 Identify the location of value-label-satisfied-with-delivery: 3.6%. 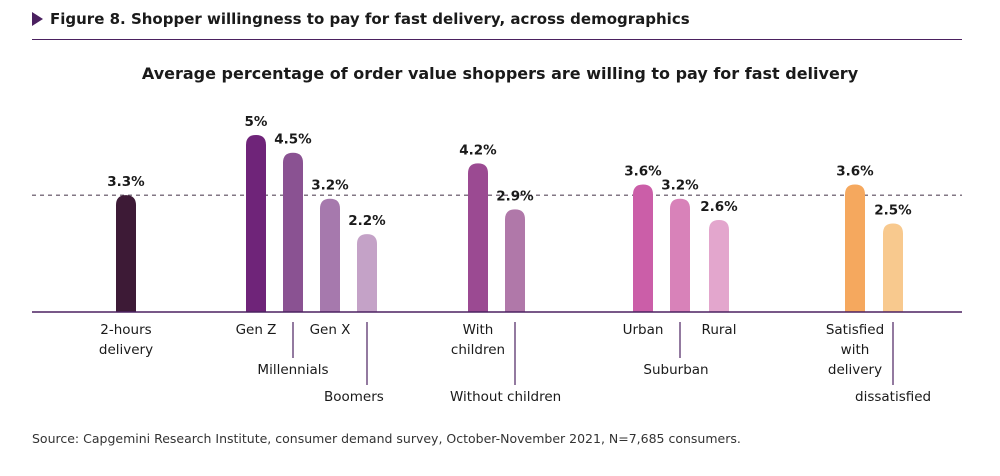
(855, 172).